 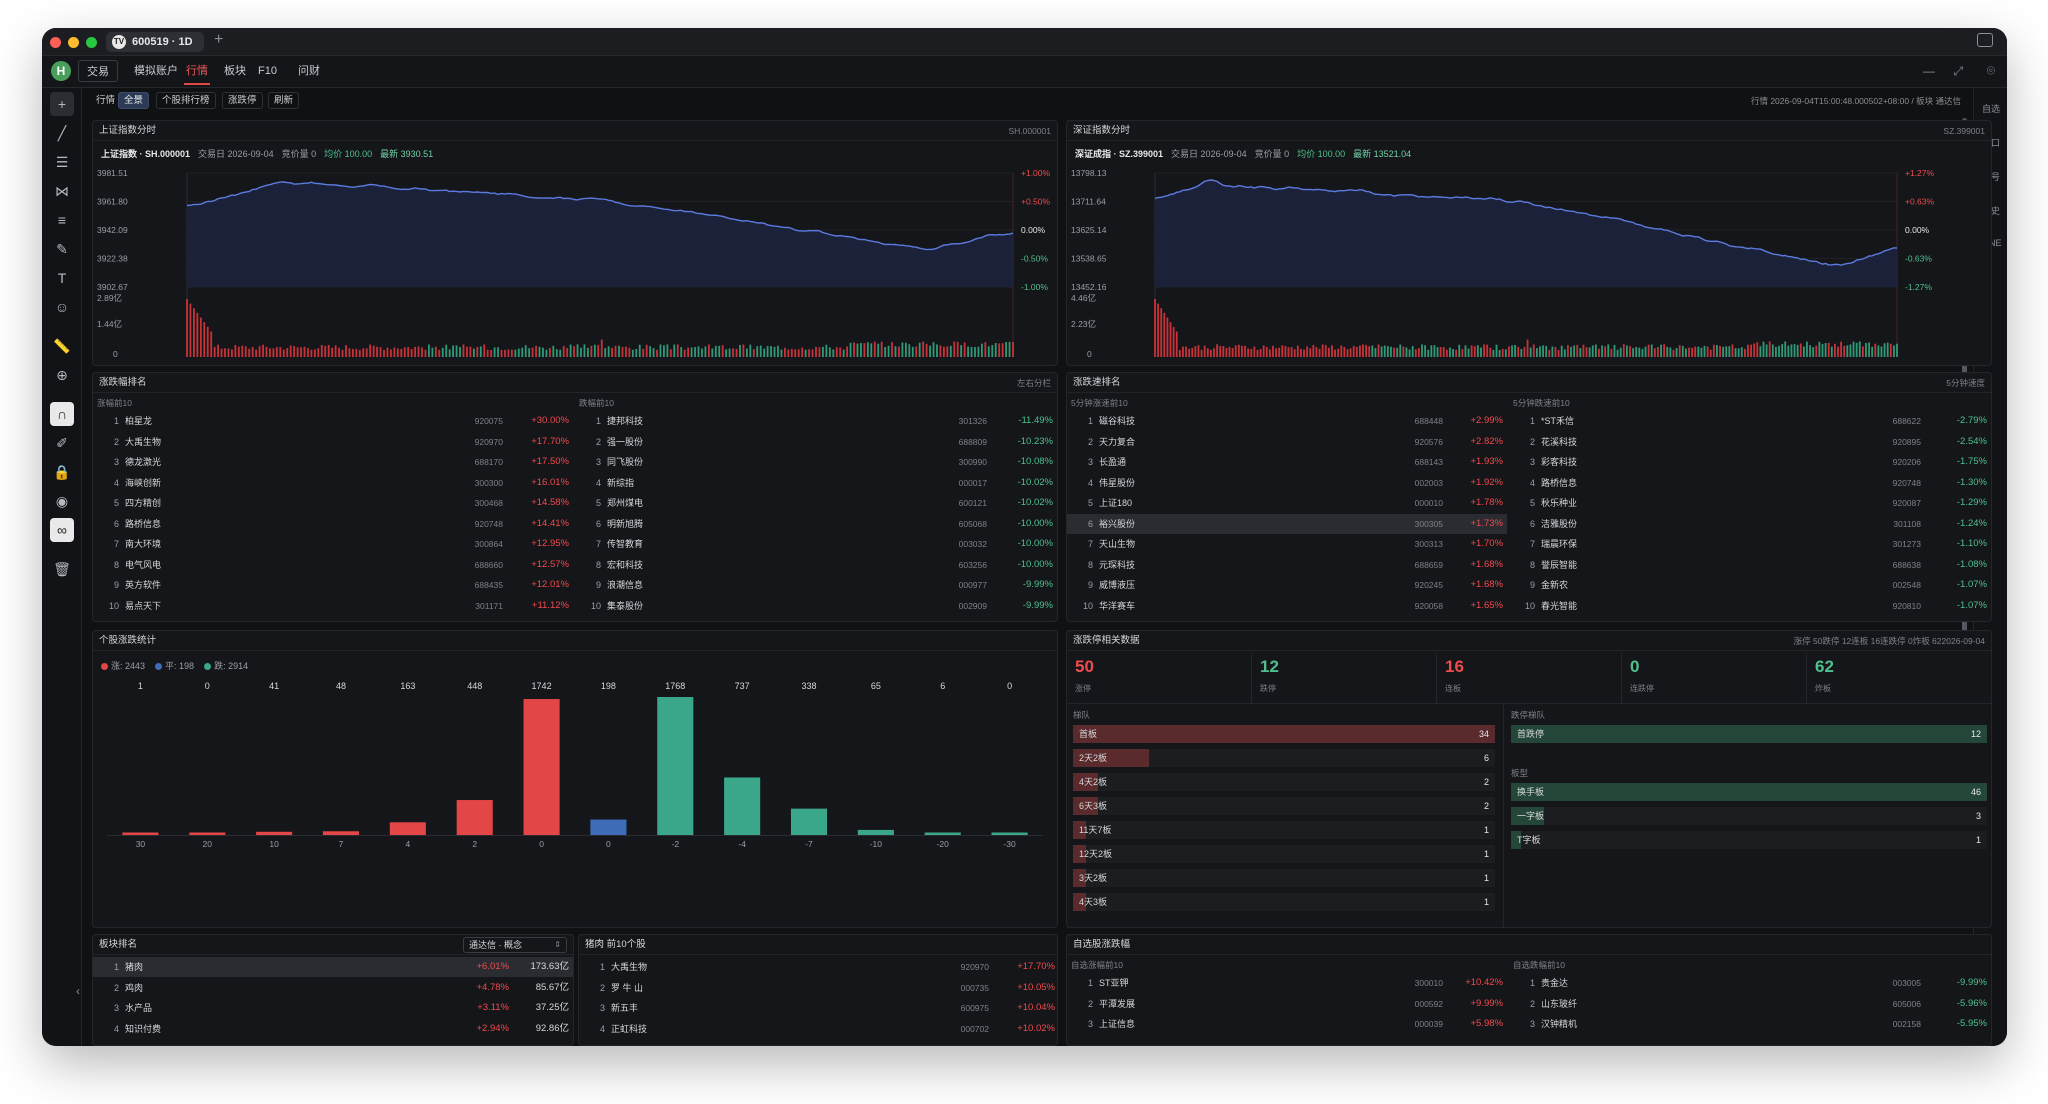 I want to click on list-item: 4 伟星股份 002003 +1.92%, so click(x=1287, y=483).